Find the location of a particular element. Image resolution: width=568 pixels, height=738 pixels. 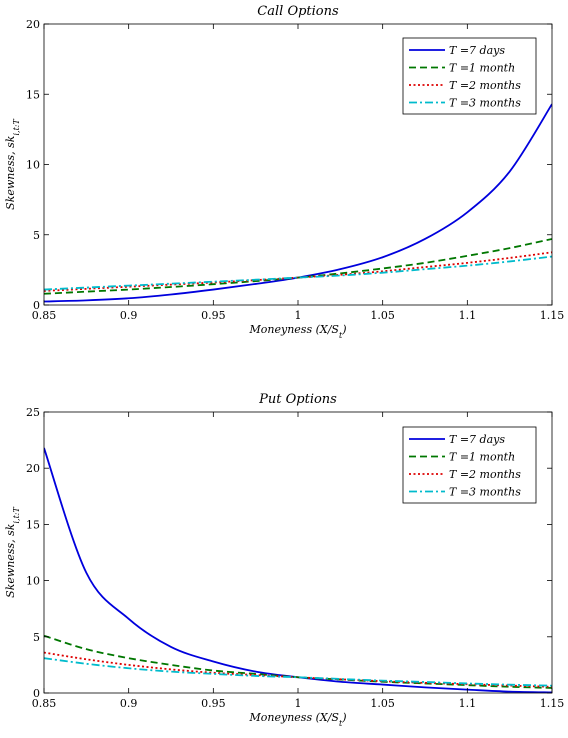

chart-title: Call Options is located at coordinates (298, 11).